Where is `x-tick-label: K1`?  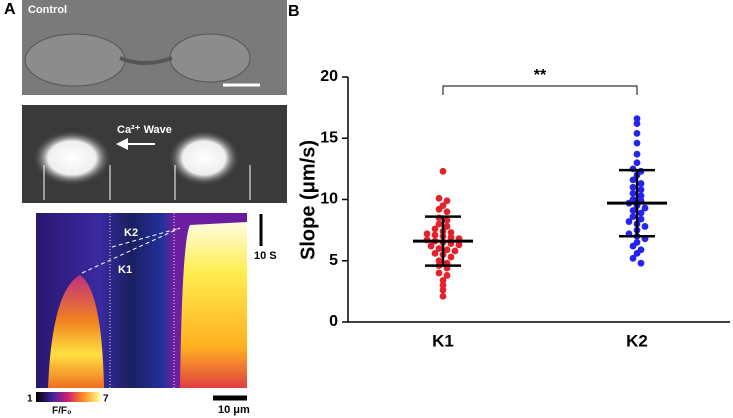
x-tick-label: K1 is located at coordinates (443, 340).